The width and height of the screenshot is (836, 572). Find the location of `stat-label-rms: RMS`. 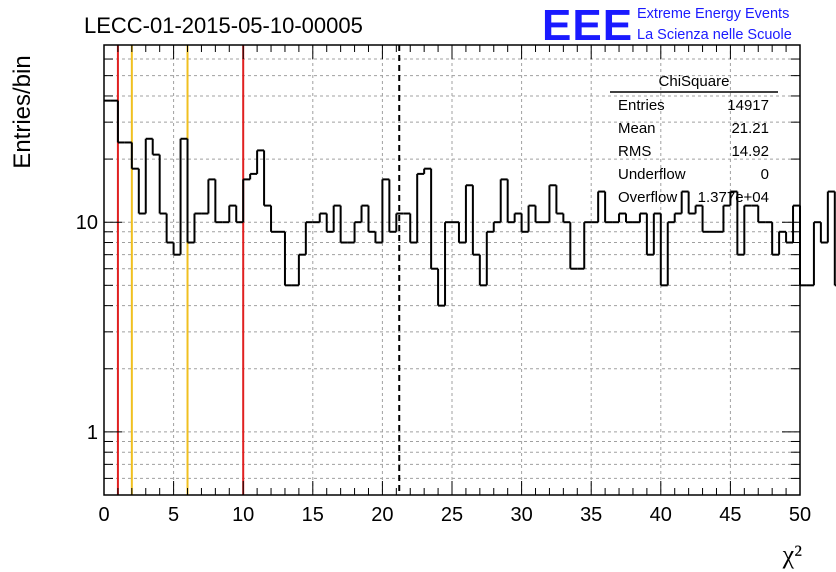

stat-label-rms: RMS is located at coordinates (634, 151).